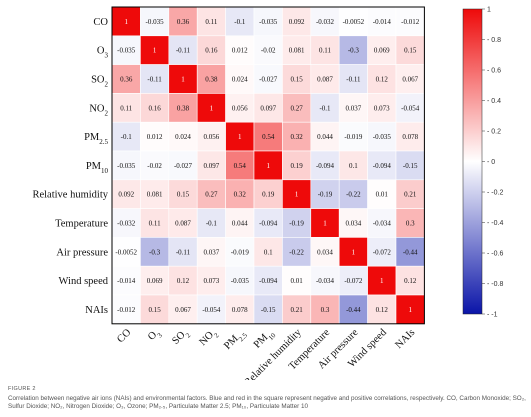 The width and height of the screenshot is (531, 417). Describe the element at coordinates (155, 195) in the screenshot. I see `cell-value-label: 0.081` at that location.